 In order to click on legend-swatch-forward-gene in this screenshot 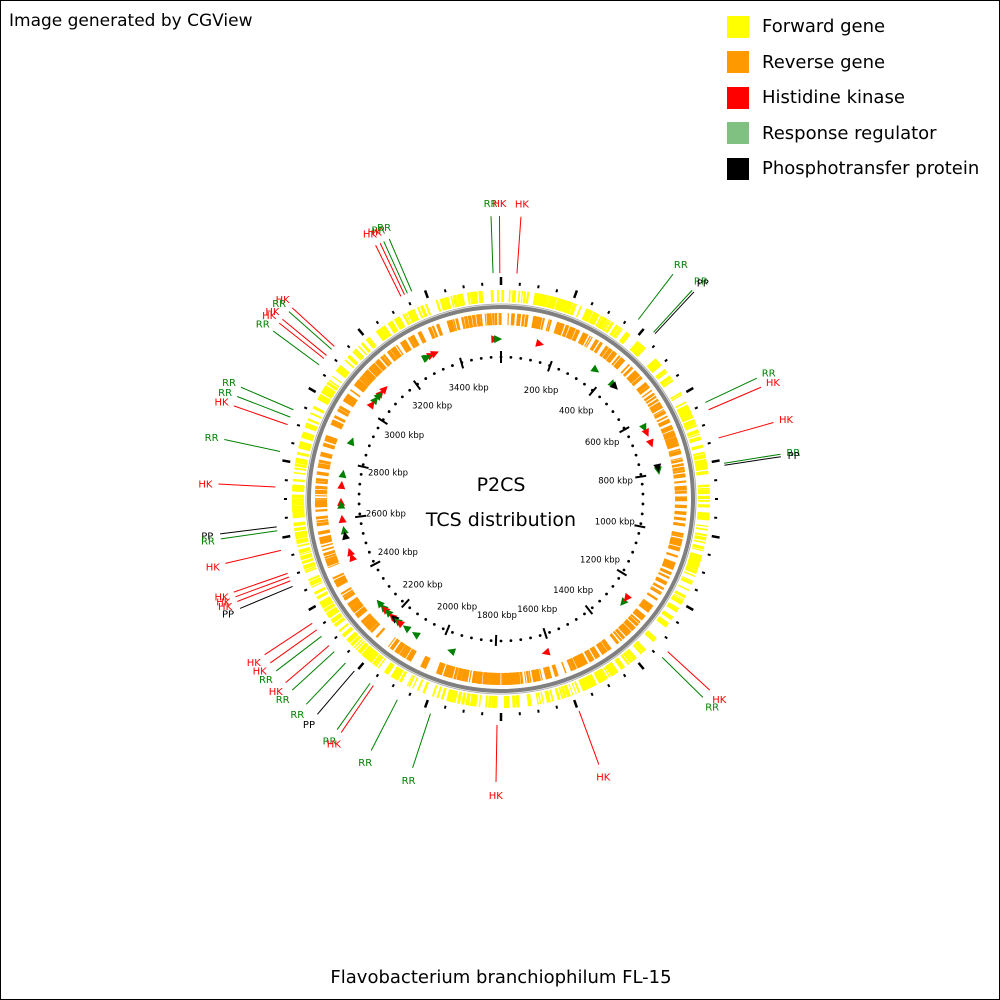, I will do `click(738, 26)`.